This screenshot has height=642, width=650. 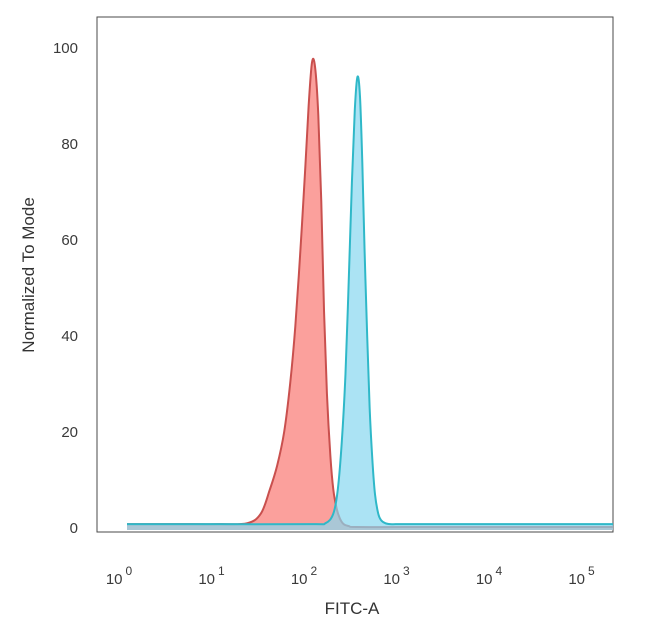 I want to click on y-axis-label: Normalized To Mode, so click(x=28, y=275).